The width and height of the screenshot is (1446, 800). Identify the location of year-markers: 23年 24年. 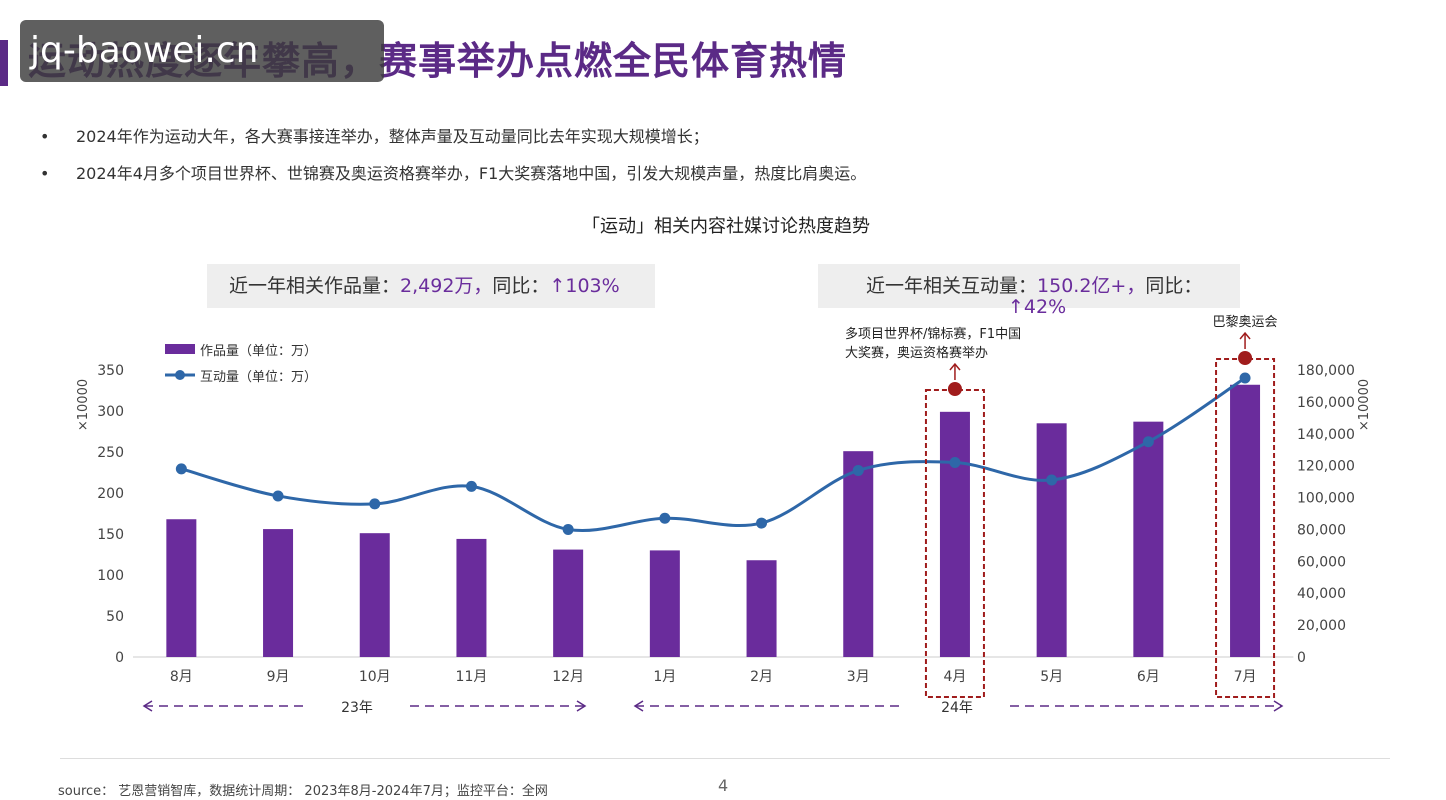
(713, 708).